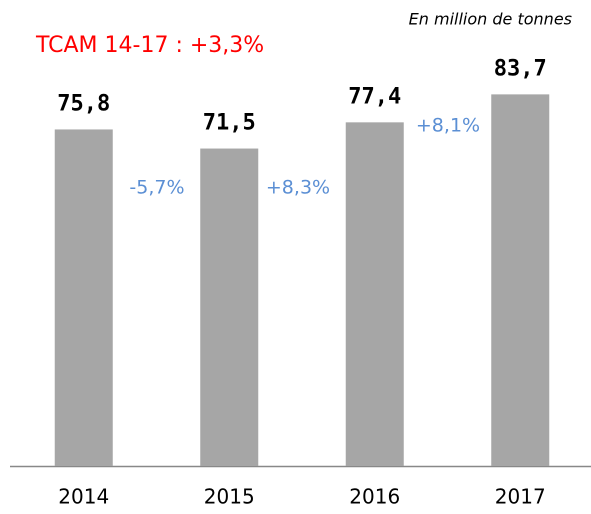 This screenshot has width=591, height=514. What do you see at coordinates (229, 123) in the screenshot?
I see `value-label: 71,5` at bounding box center [229, 123].